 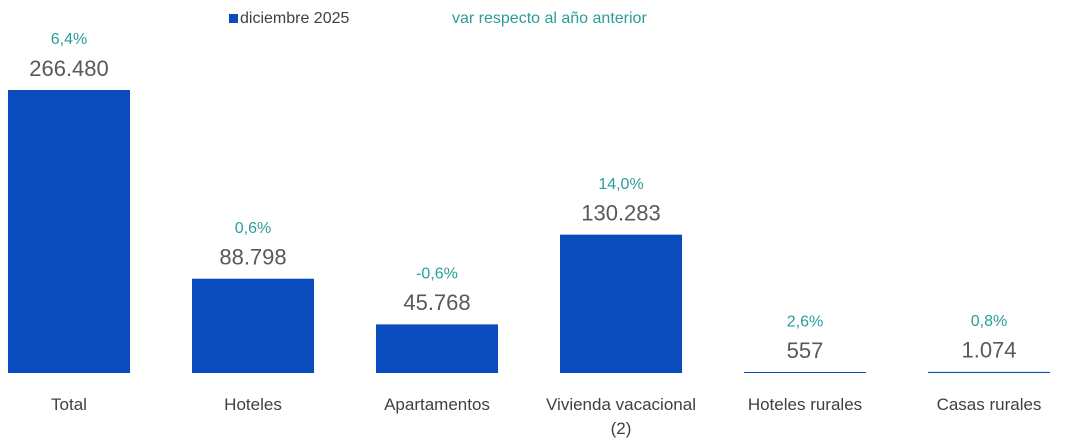 I want to click on x-tick-label: Hoteles rurales, so click(x=805, y=404).